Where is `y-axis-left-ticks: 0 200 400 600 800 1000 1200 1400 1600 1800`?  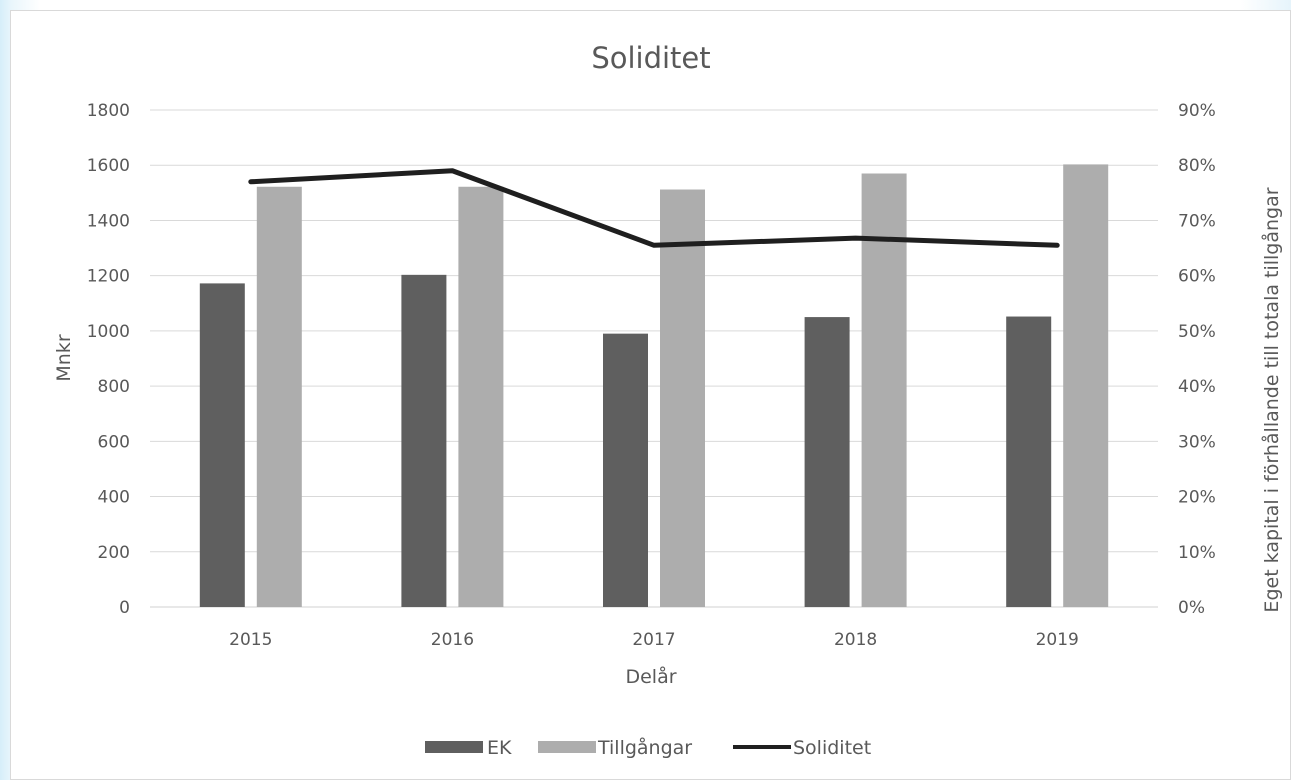 y-axis-left-ticks: 0 200 400 600 800 1000 1200 1400 1600 1800 is located at coordinates (108, 359).